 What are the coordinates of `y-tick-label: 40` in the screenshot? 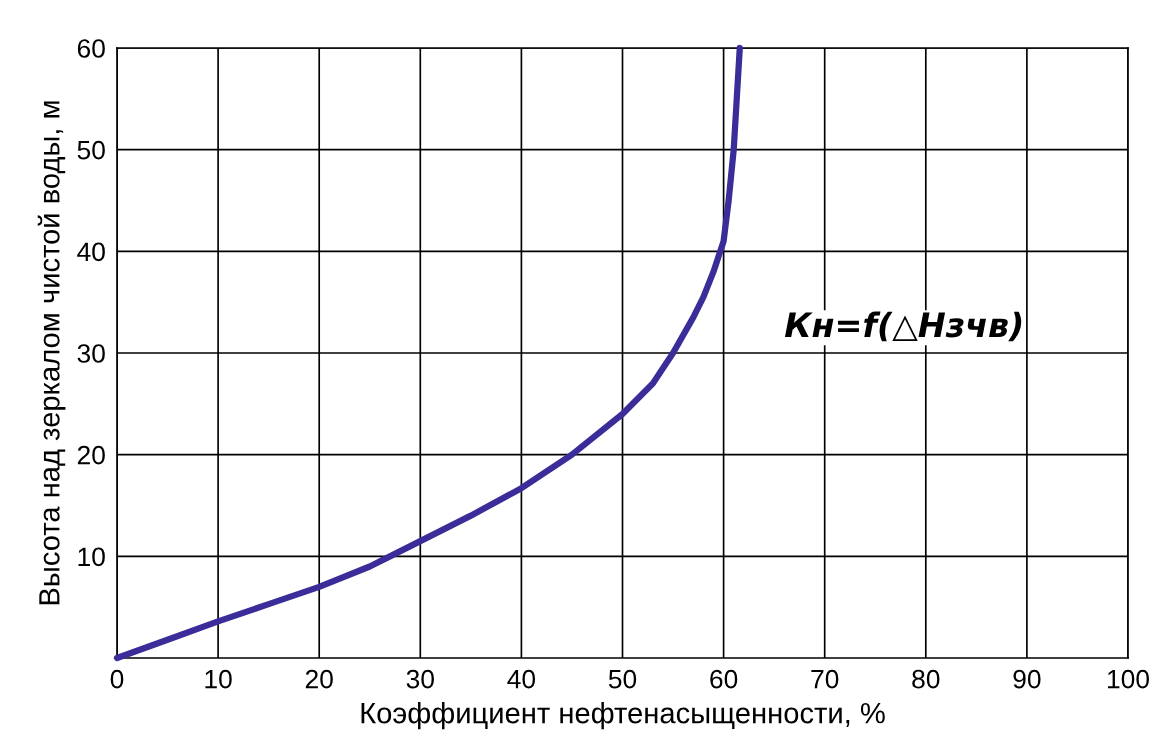 It's located at (91, 252).